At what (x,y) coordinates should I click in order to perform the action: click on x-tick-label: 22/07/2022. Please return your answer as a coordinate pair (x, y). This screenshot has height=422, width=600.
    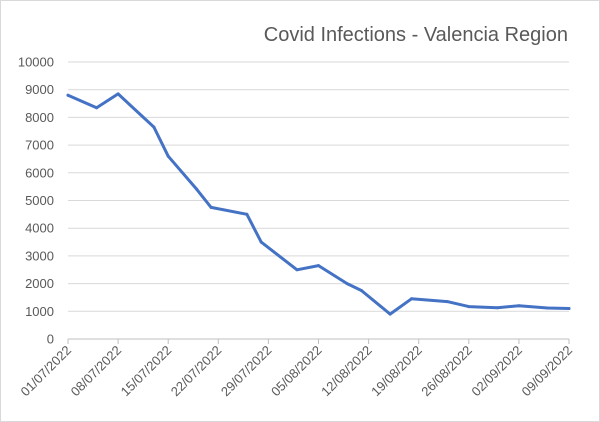
    Looking at the image, I should click on (196, 371).